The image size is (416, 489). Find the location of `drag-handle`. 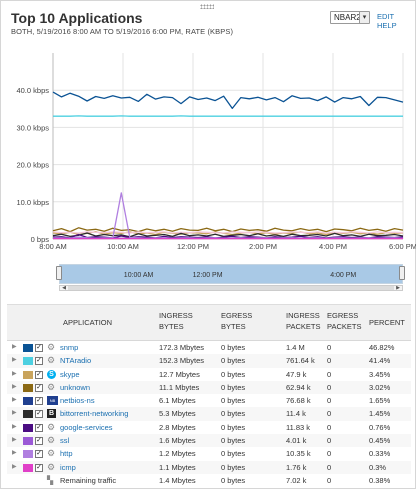

drag-handle is located at coordinates (207, 6).